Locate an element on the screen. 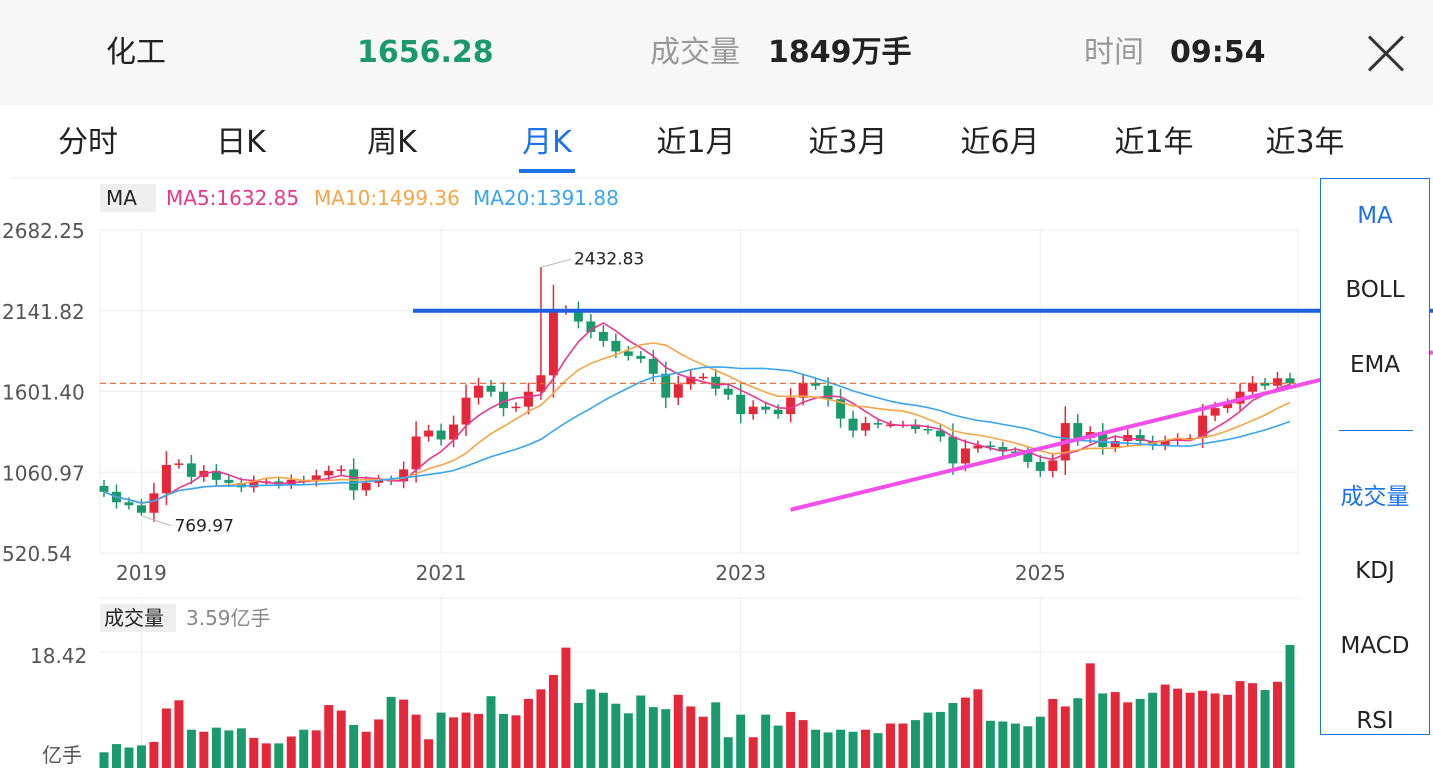 Image resolution: width=1433 pixels, height=771 pixels. volume-max-tick: 18.42 is located at coordinates (58, 656).